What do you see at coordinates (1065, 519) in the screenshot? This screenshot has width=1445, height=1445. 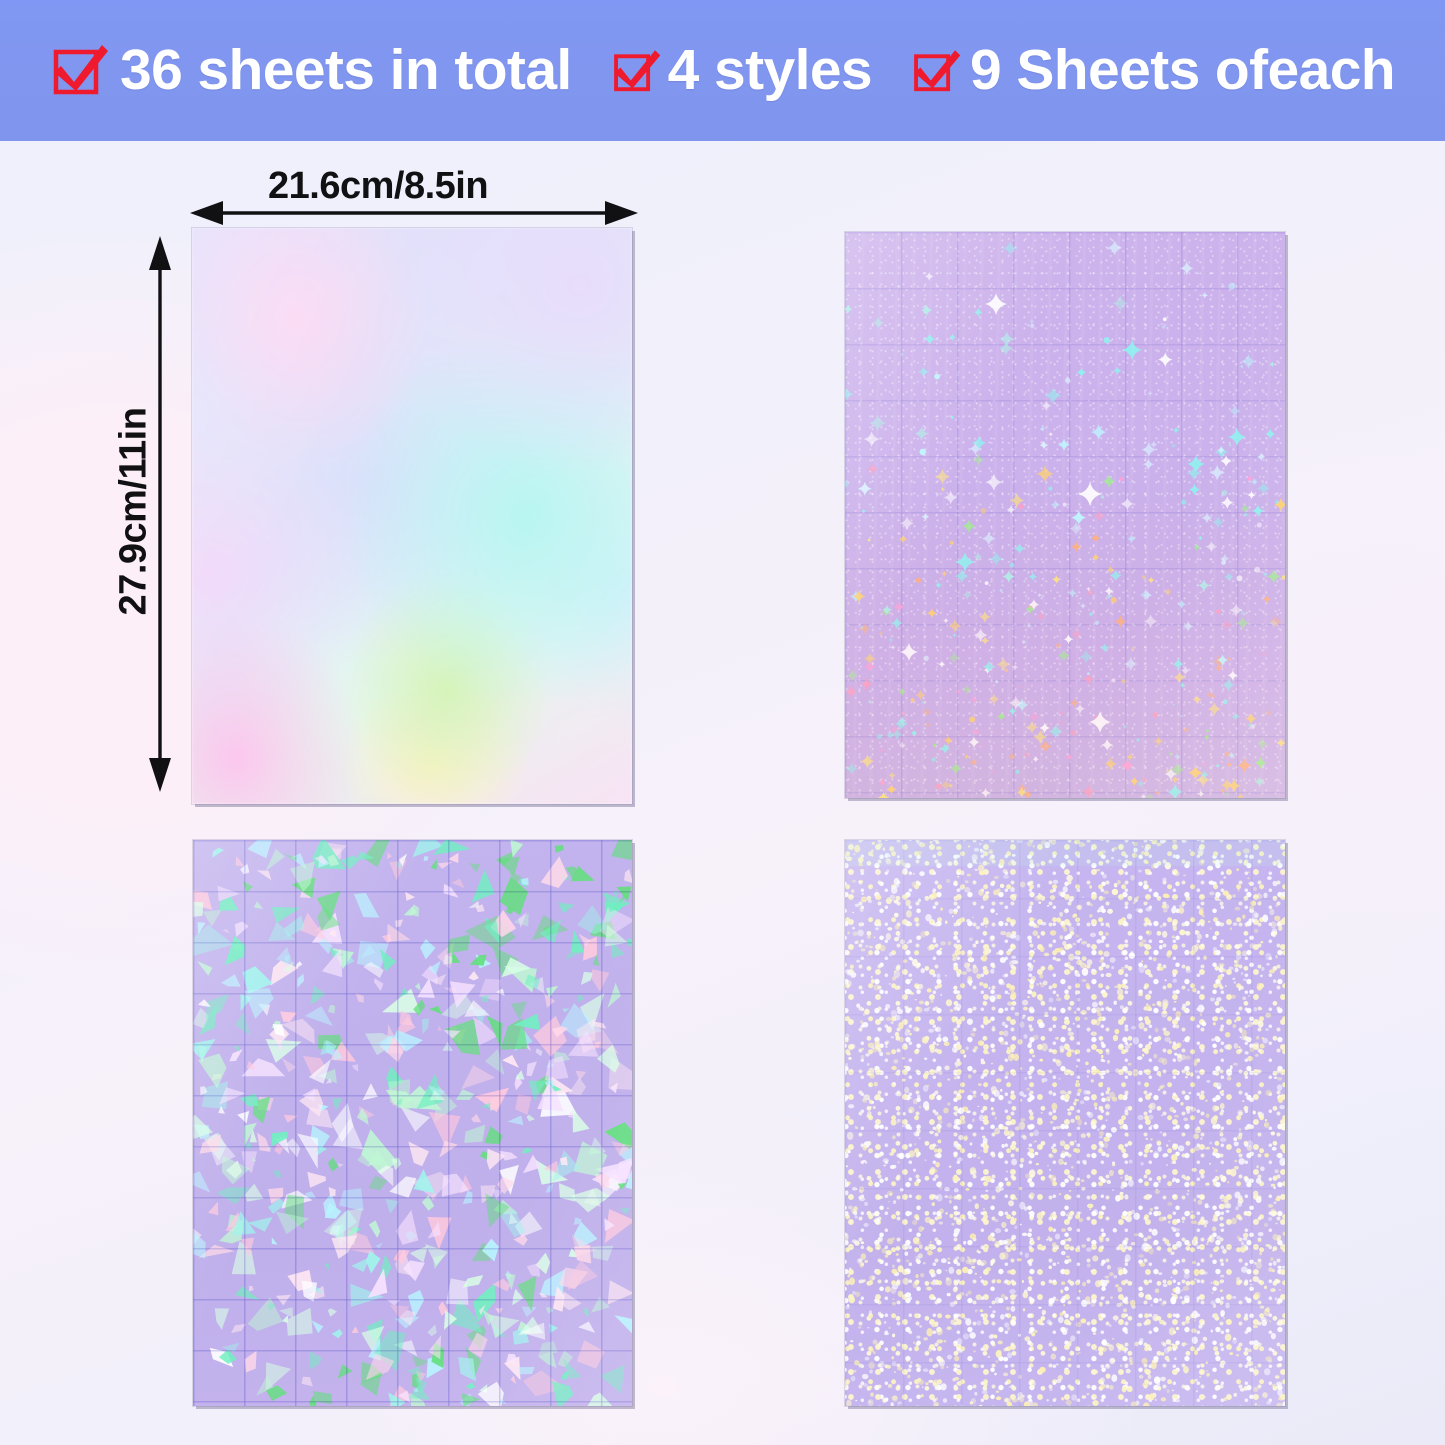 I see `sparkle-star-layer` at bounding box center [1065, 519].